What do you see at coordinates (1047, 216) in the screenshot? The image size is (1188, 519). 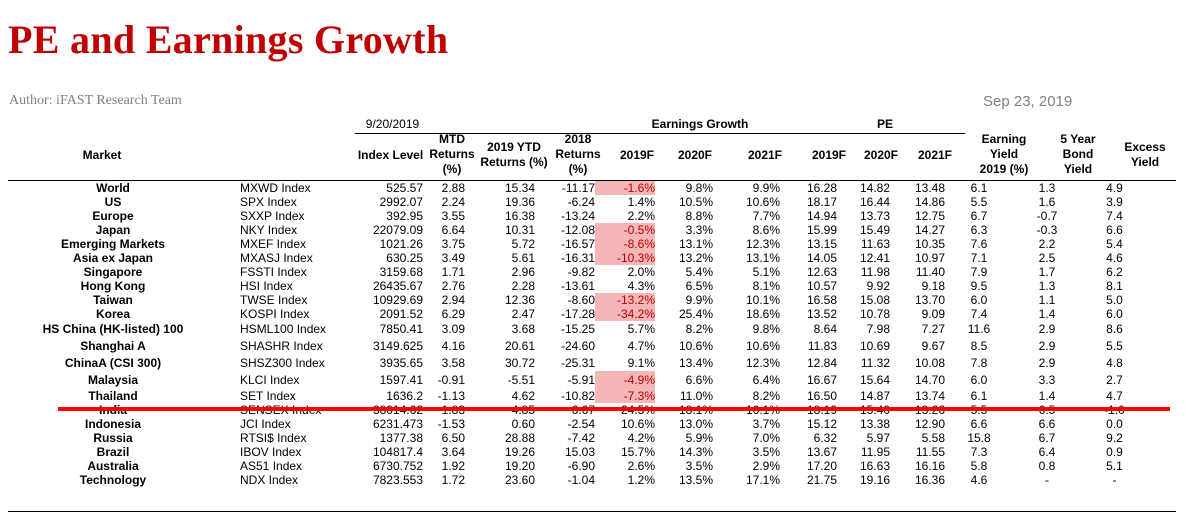 I see `bond-yield: -0.7` at bounding box center [1047, 216].